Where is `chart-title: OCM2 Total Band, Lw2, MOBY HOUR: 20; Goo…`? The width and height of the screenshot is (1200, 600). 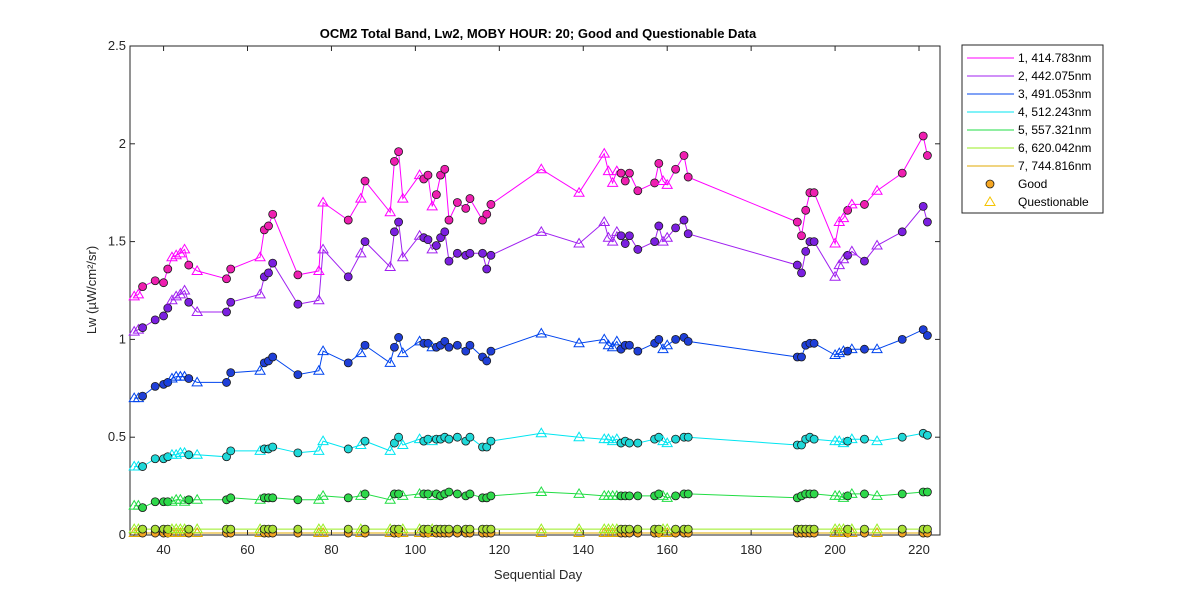 chart-title: OCM2 Total Band, Lw2, MOBY HOUR: 20; Goo… is located at coordinates (538, 33).